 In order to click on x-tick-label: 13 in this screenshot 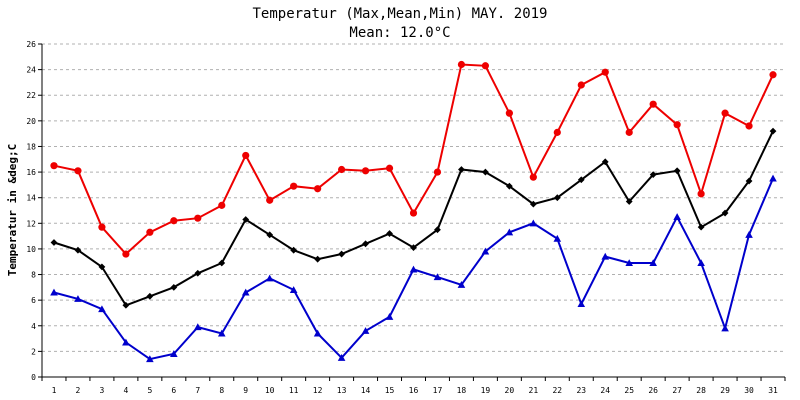, I will do `click(342, 390)`.